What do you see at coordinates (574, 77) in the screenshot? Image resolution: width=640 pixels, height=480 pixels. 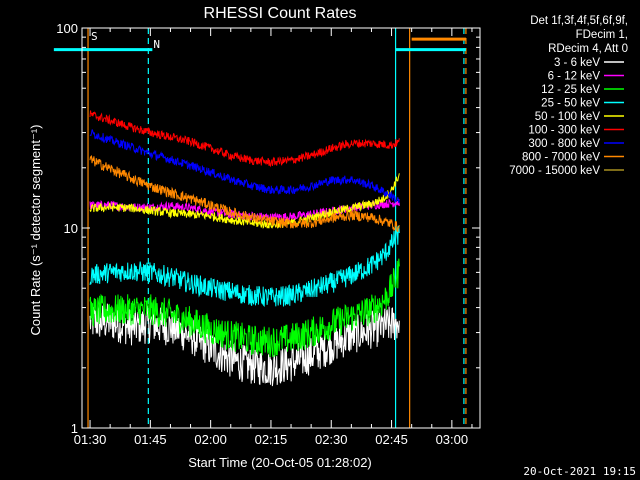 I see `legend-entry: 6 - 12 keV` at bounding box center [574, 77].